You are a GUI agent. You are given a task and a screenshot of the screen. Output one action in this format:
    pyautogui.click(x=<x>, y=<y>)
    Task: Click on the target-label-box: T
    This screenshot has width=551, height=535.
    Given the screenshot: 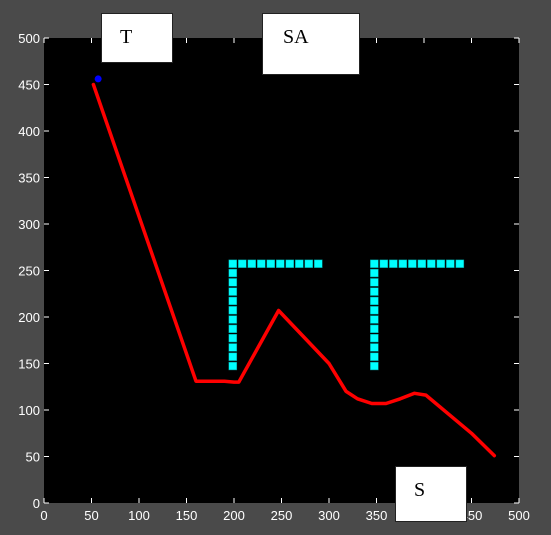 What is the action you would take?
    pyautogui.click(x=137, y=38)
    